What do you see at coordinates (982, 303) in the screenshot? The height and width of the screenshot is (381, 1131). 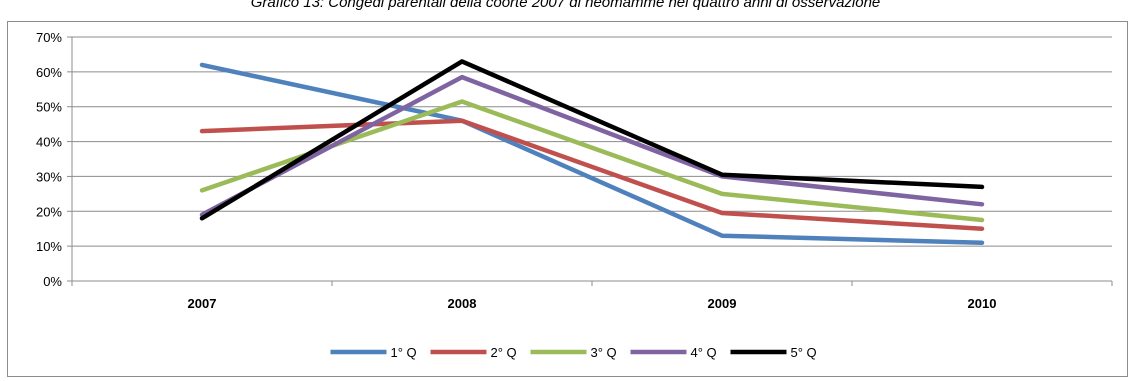 I see `x-tick-label: 2010` at bounding box center [982, 303].